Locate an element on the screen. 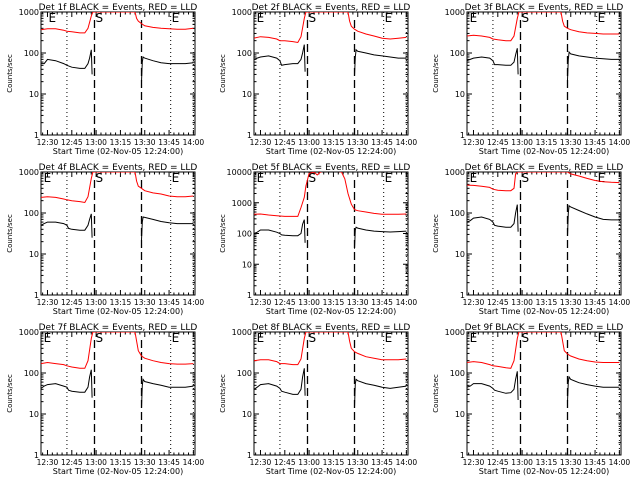  panel-title: Det 3f BLACK = Events, RED = LLD is located at coordinates (544, 8).